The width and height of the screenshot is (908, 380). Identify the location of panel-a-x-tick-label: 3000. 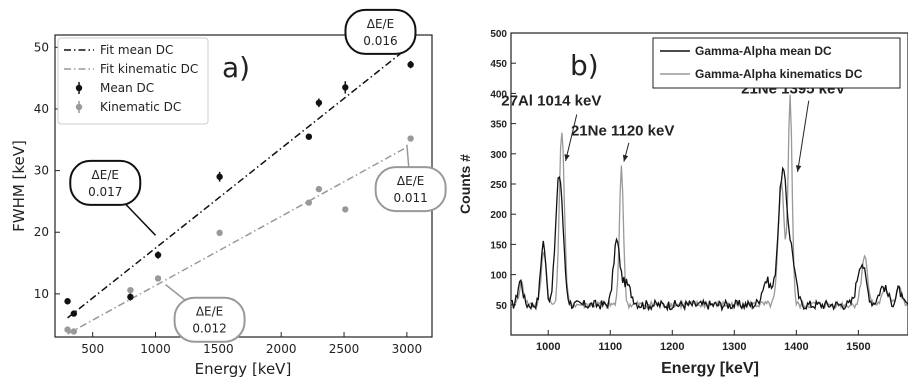
(407, 349).